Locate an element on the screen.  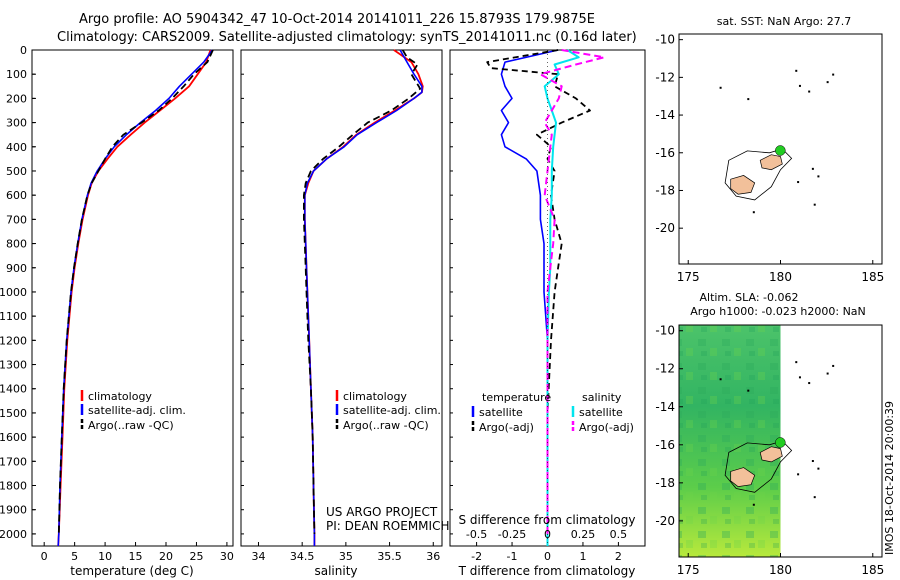
difference-s-tick-label: 0.5 is located at coordinates (619, 534).